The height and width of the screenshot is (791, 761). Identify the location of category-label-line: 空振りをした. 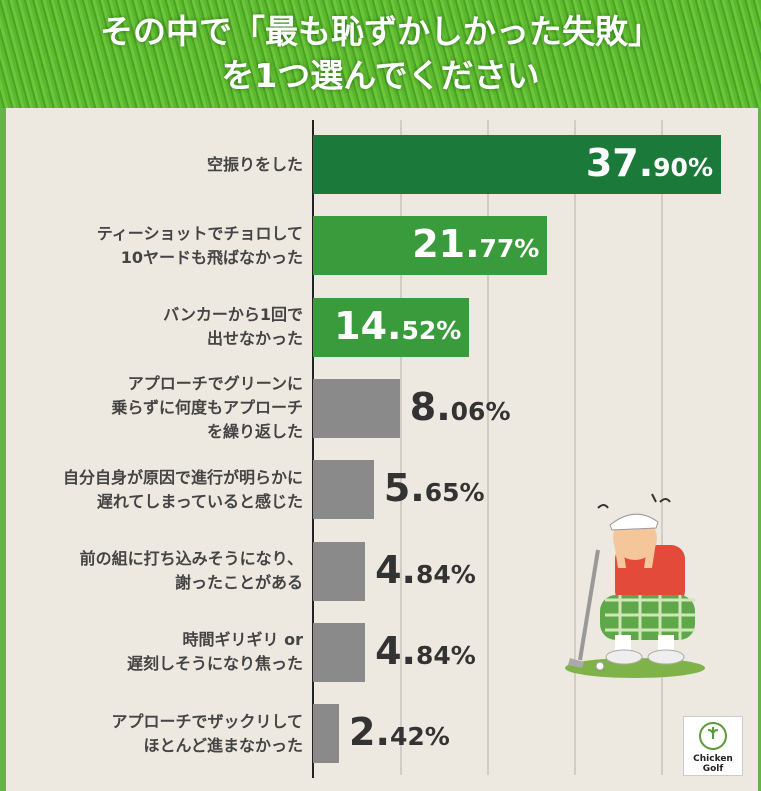
(254, 164).